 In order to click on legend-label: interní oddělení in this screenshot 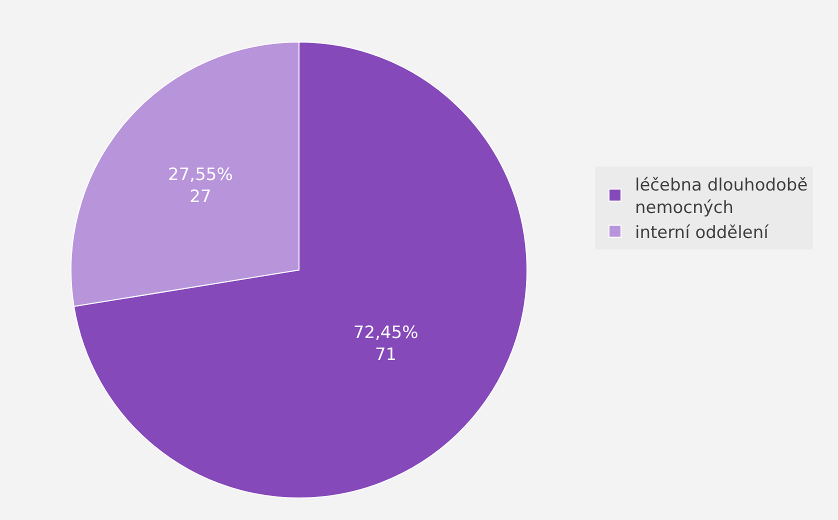, I will do `click(702, 232)`.